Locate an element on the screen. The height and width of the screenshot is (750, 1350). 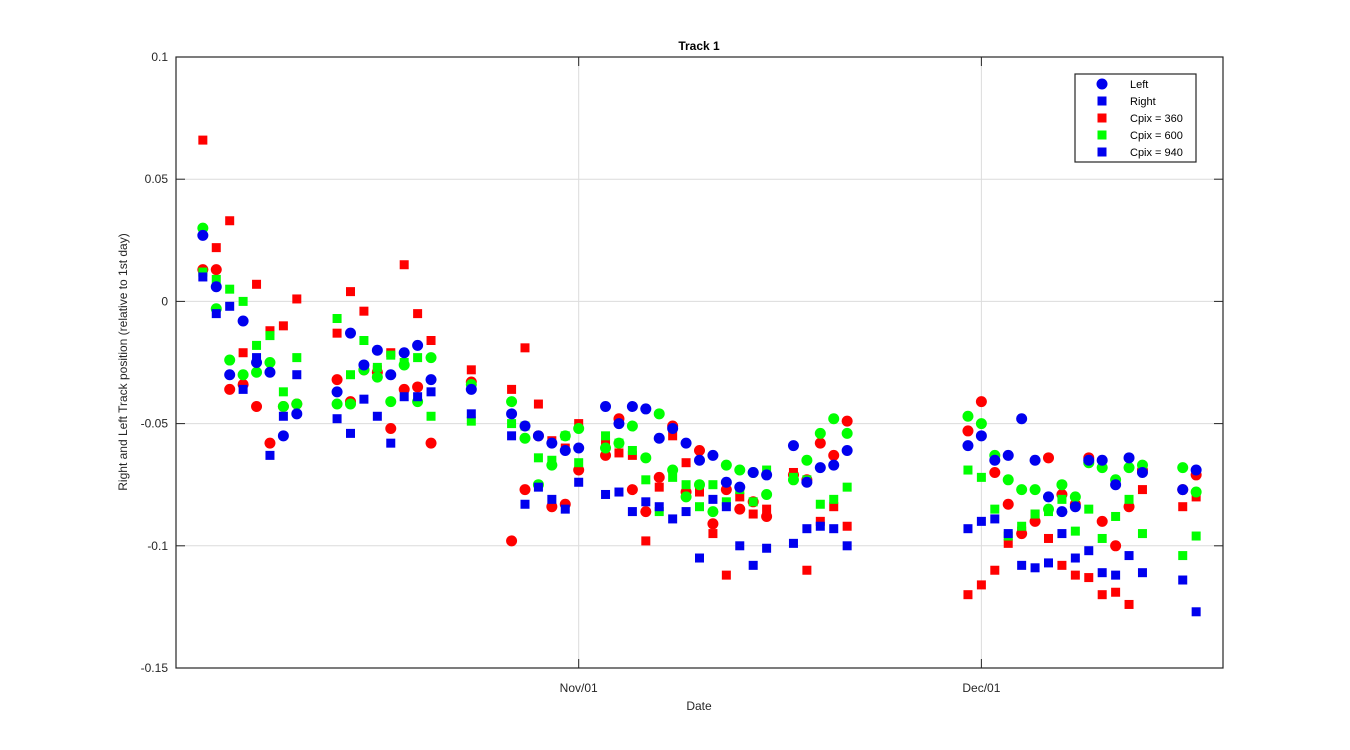
y-tick-label: -0.1 is located at coordinates (157, 546).